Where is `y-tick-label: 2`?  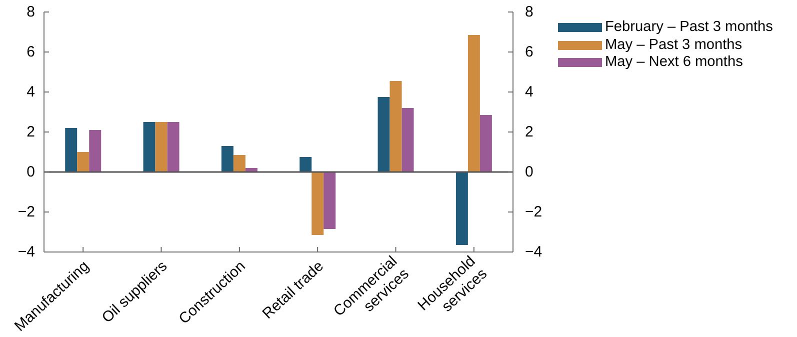
y-tick-label: 2 is located at coordinates (30, 132).